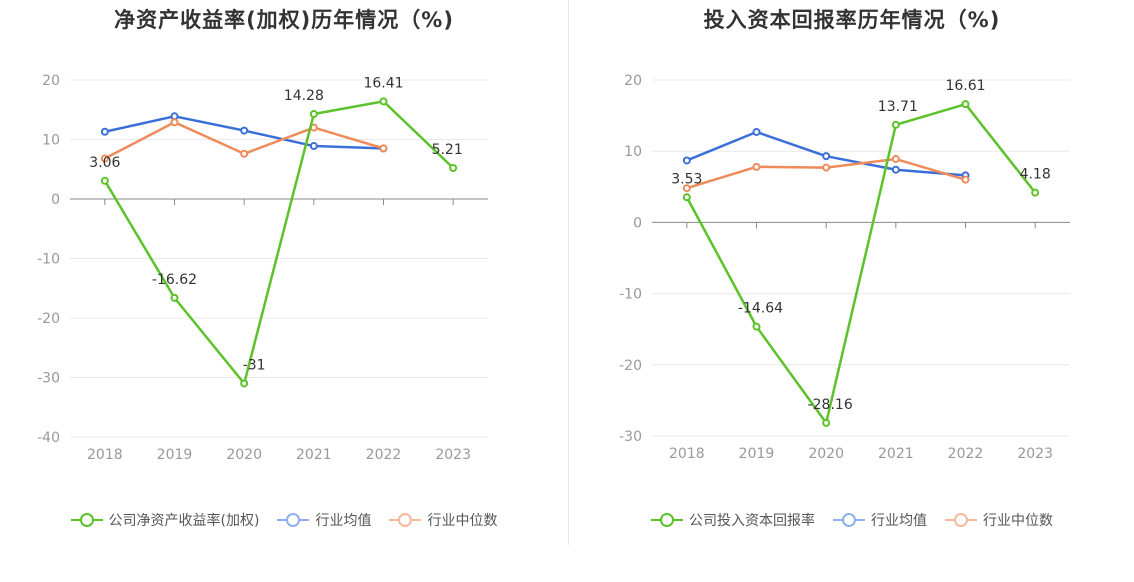  What do you see at coordinates (184, 521) in the screenshot?
I see `legend-label: 公司净资产收益率(加权)` at bounding box center [184, 521].